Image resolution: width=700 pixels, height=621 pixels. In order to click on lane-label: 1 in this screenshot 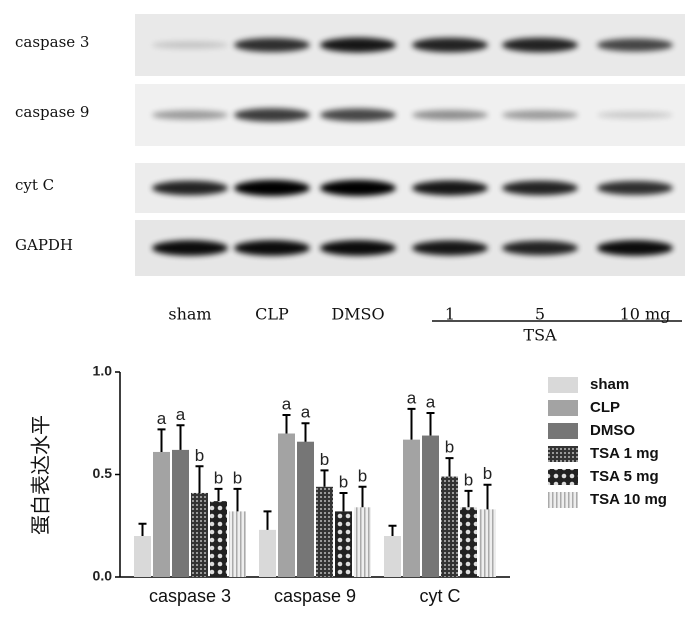, I will do `click(450, 314)`.